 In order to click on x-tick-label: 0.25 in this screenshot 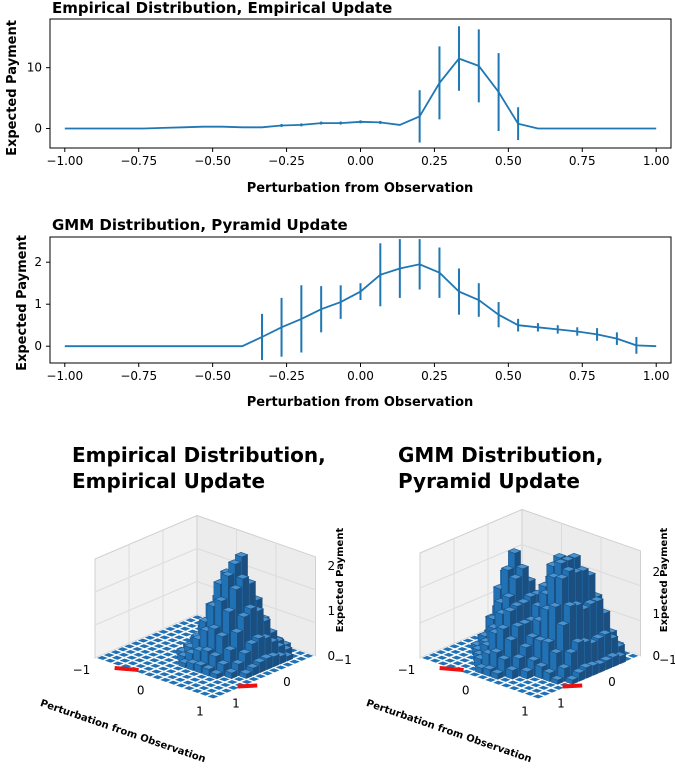, I will do `click(434, 161)`.